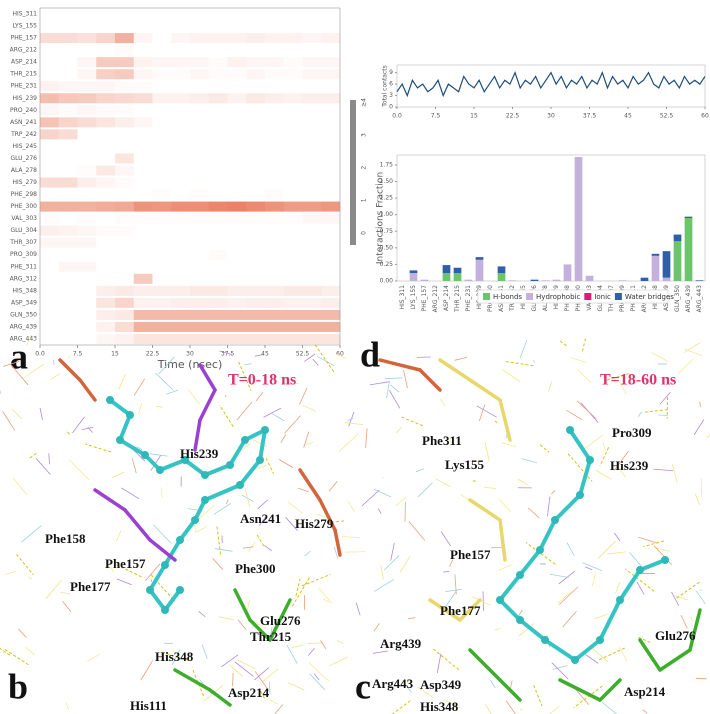 This screenshot has height=714, width=710. I want to click on panel-label: b, so click(18, 686).